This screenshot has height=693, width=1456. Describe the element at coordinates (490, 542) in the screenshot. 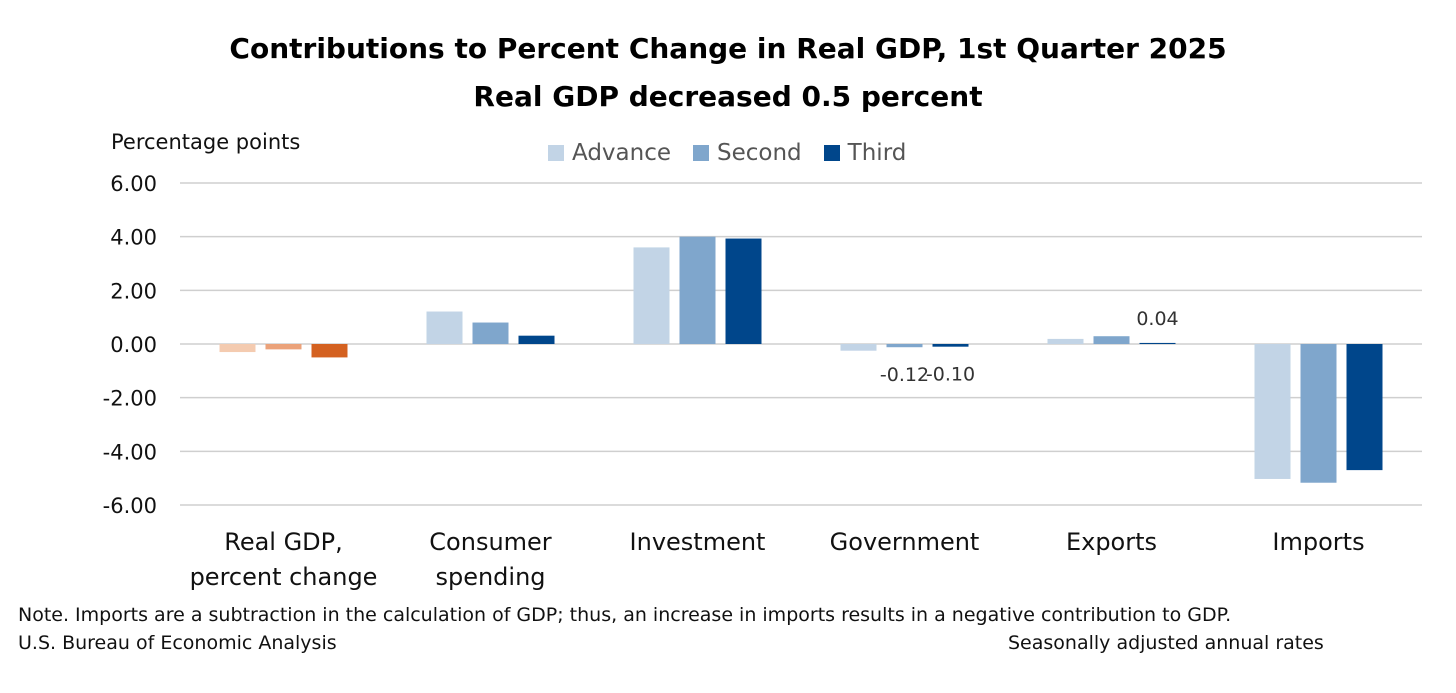

I see `x-category-label: Consumer` at that location.